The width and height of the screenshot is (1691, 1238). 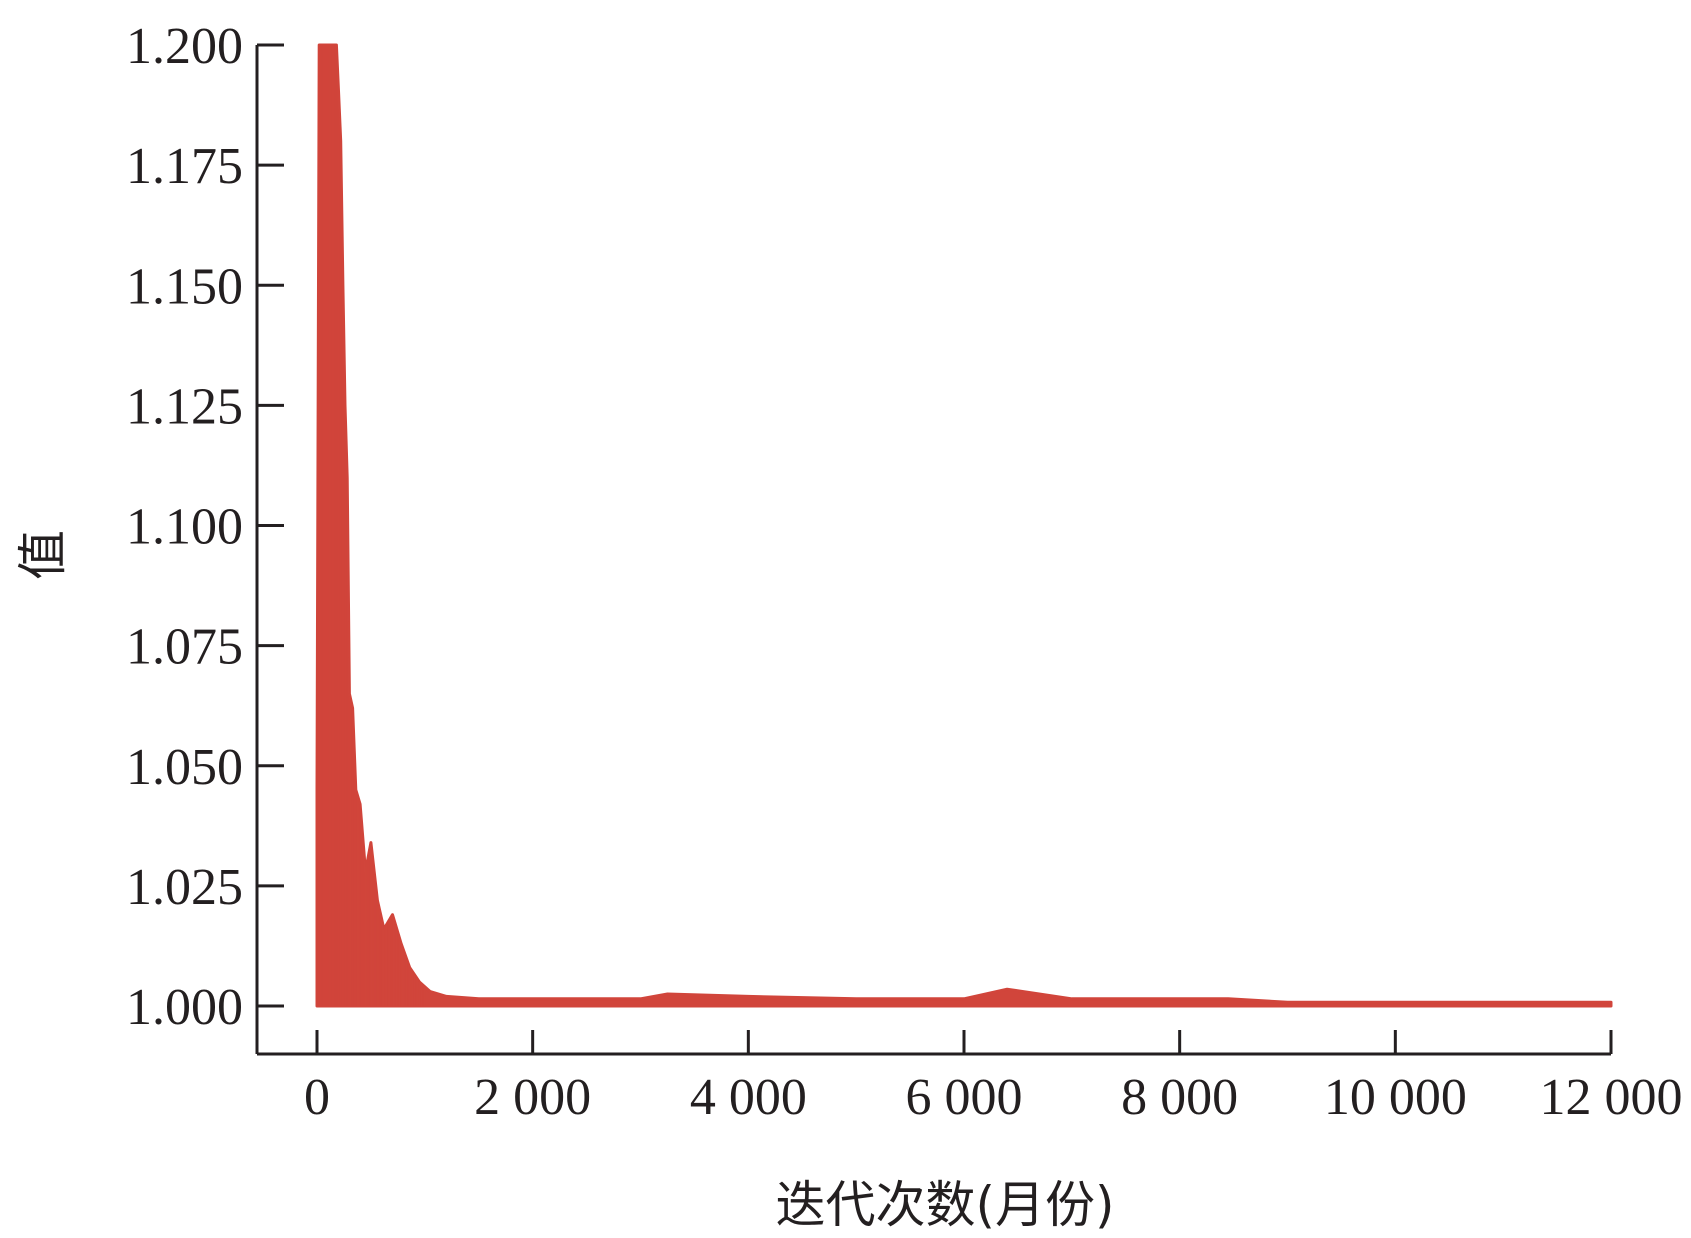 I want to click on x-tick-label: 10 000, so click(x=1395, y=1097).